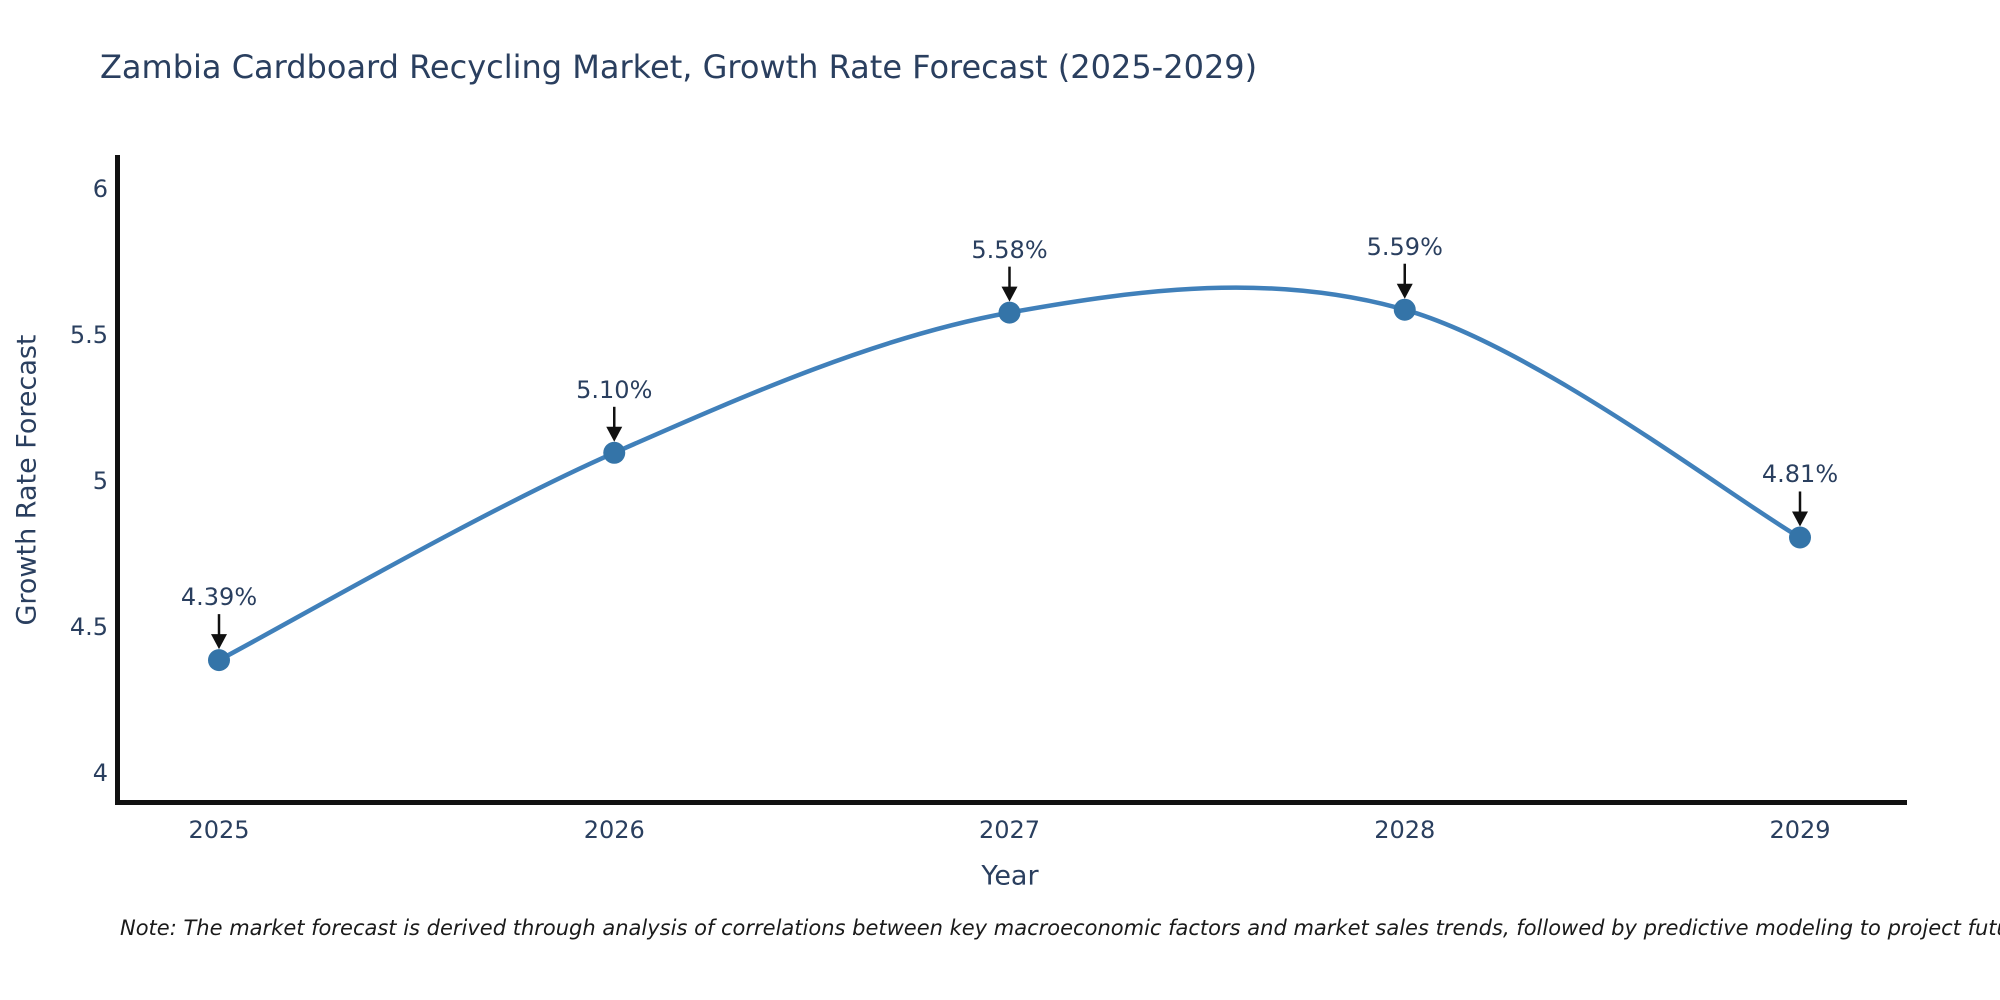 The width and height of the screenshot is (2000, 1000). Describe the element at coordinates (1404, 309) in the screenshot. I see `data-point-2028` at that location.